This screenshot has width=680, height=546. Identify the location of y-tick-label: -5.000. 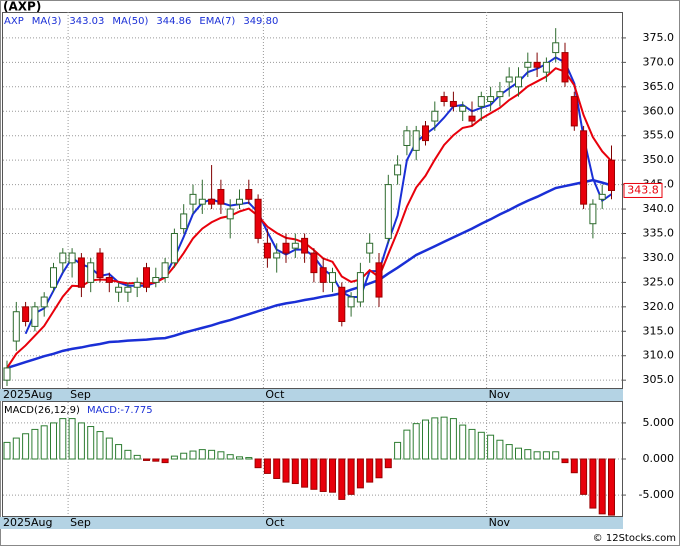
(656, 494).